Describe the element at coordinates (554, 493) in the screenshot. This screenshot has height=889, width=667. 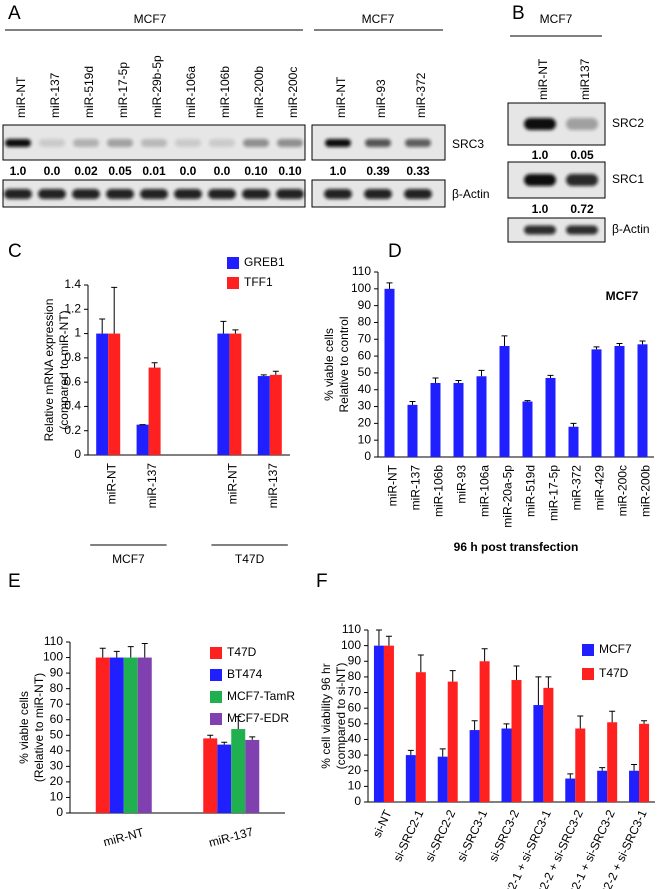
I see `x-tick-label: miR-17-5p` at that location.